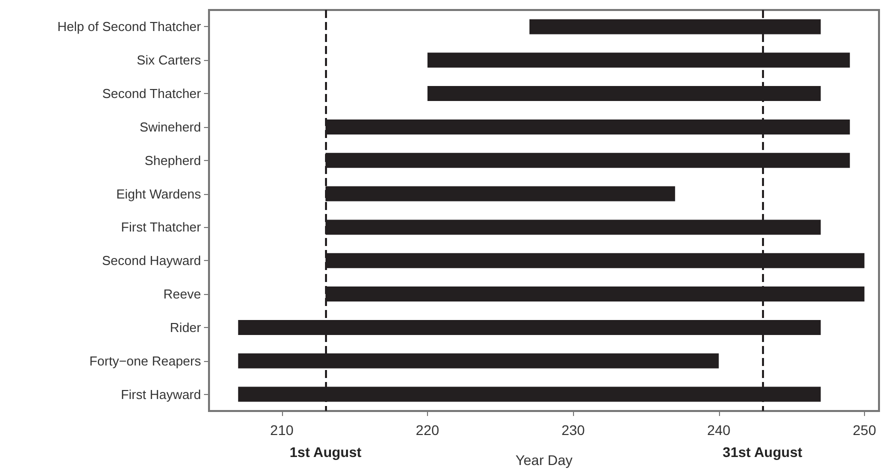  Describe the element at coordinates (719, 430) in the screenshot. I see `x-tick-label: 240` at that location.